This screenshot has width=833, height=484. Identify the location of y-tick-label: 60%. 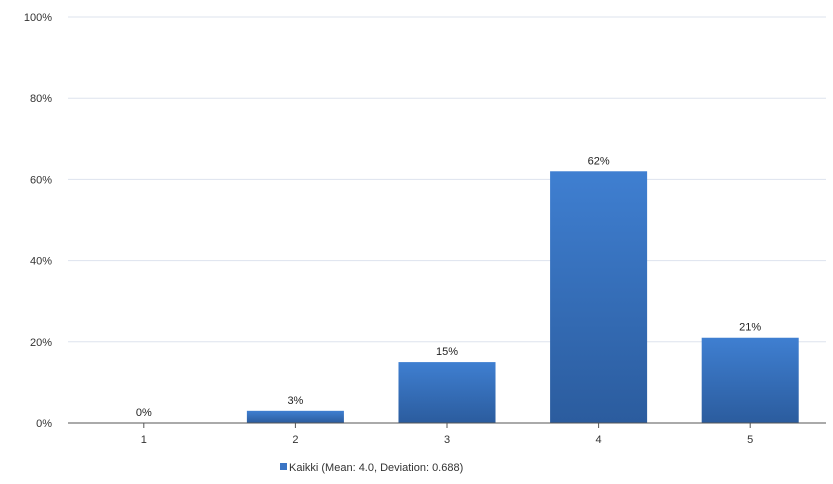
(41, 180).